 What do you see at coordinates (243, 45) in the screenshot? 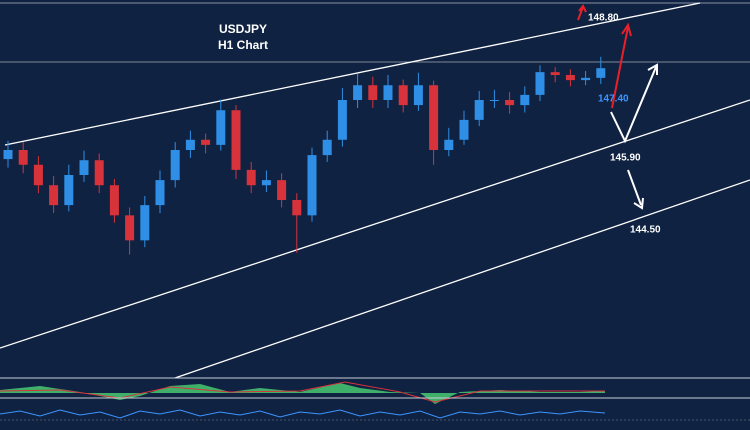
I see `chart-subtitle: H1 Chart` at bounding box center [243, 45].